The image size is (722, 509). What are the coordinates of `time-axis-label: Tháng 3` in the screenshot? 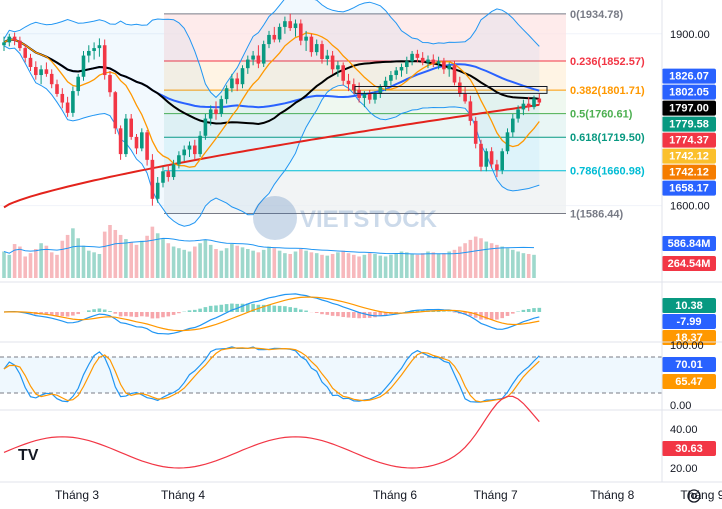 It's located at (77, 495).